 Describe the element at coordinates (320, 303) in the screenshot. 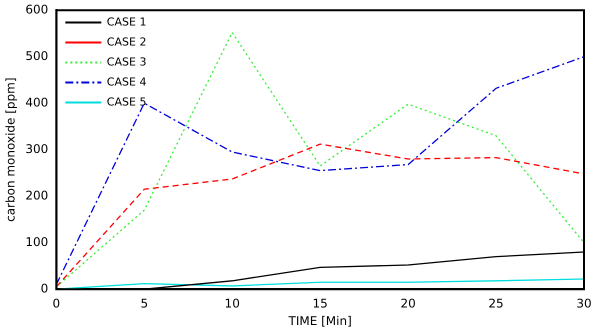

I see `x-tick-label: 15` at that location.